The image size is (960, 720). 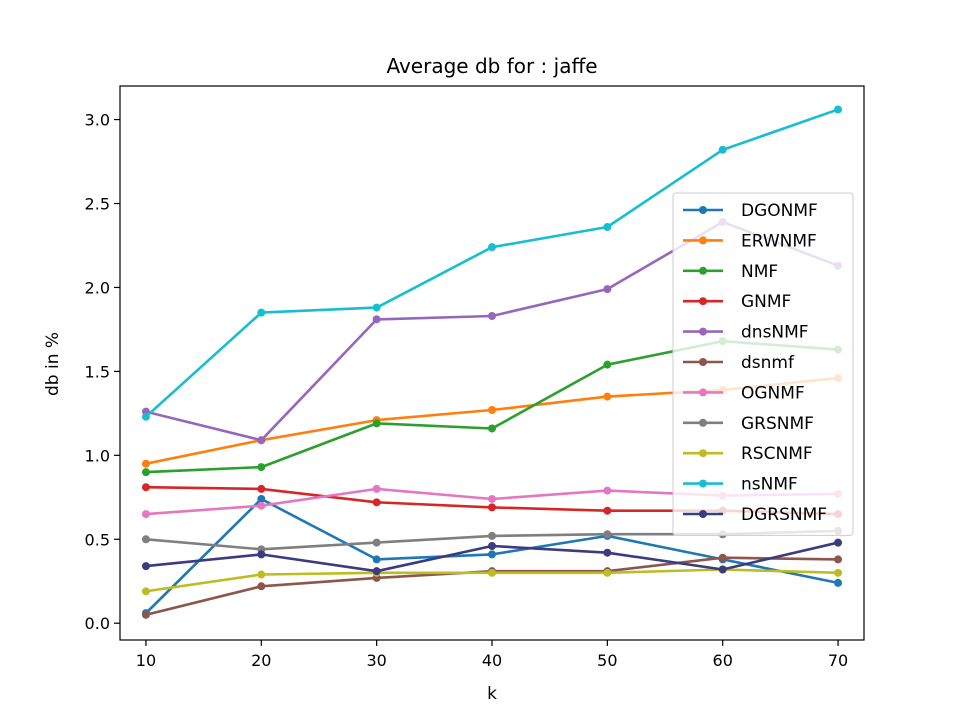 What do you see at coordinates (53, 364) in the screenshot?
I see `y-axis-label: db in %` at bounding box center [53, 364].